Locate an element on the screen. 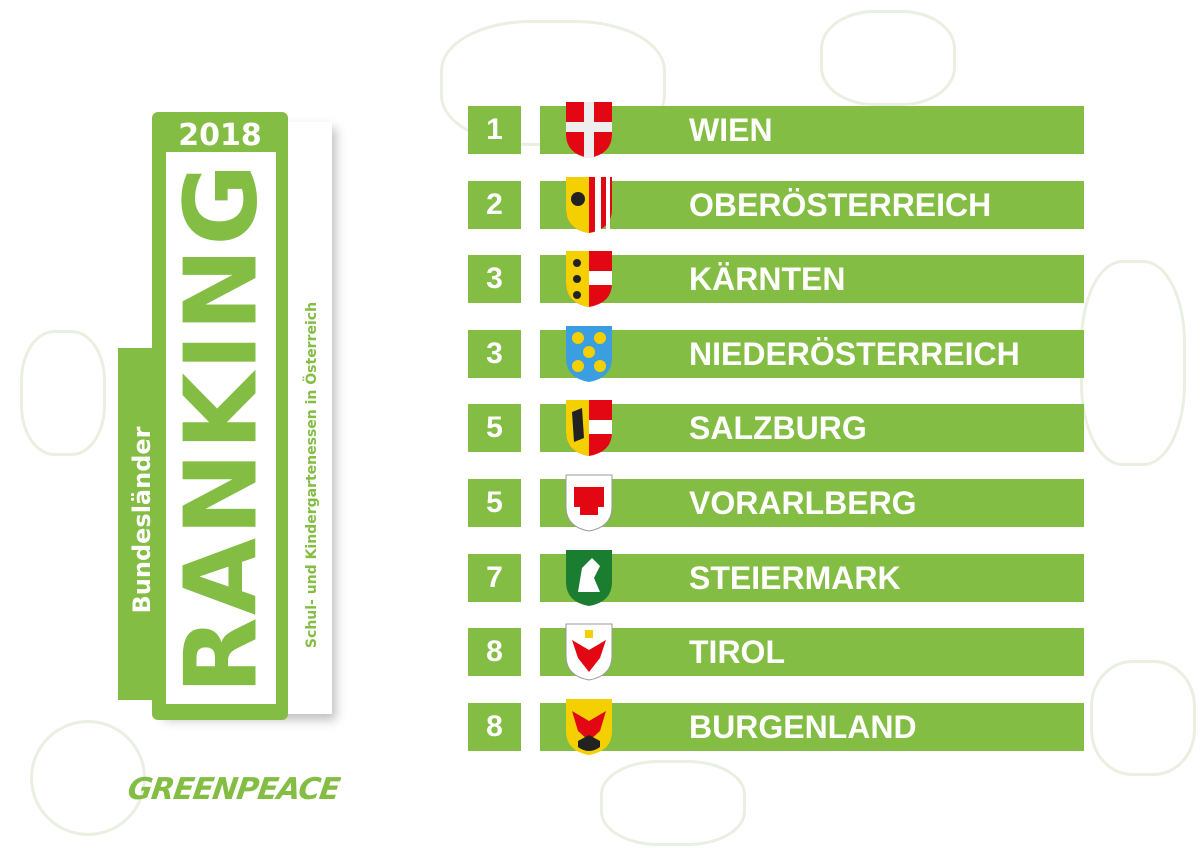  state-name: SALZBURG is located at coordinates (778, 428).